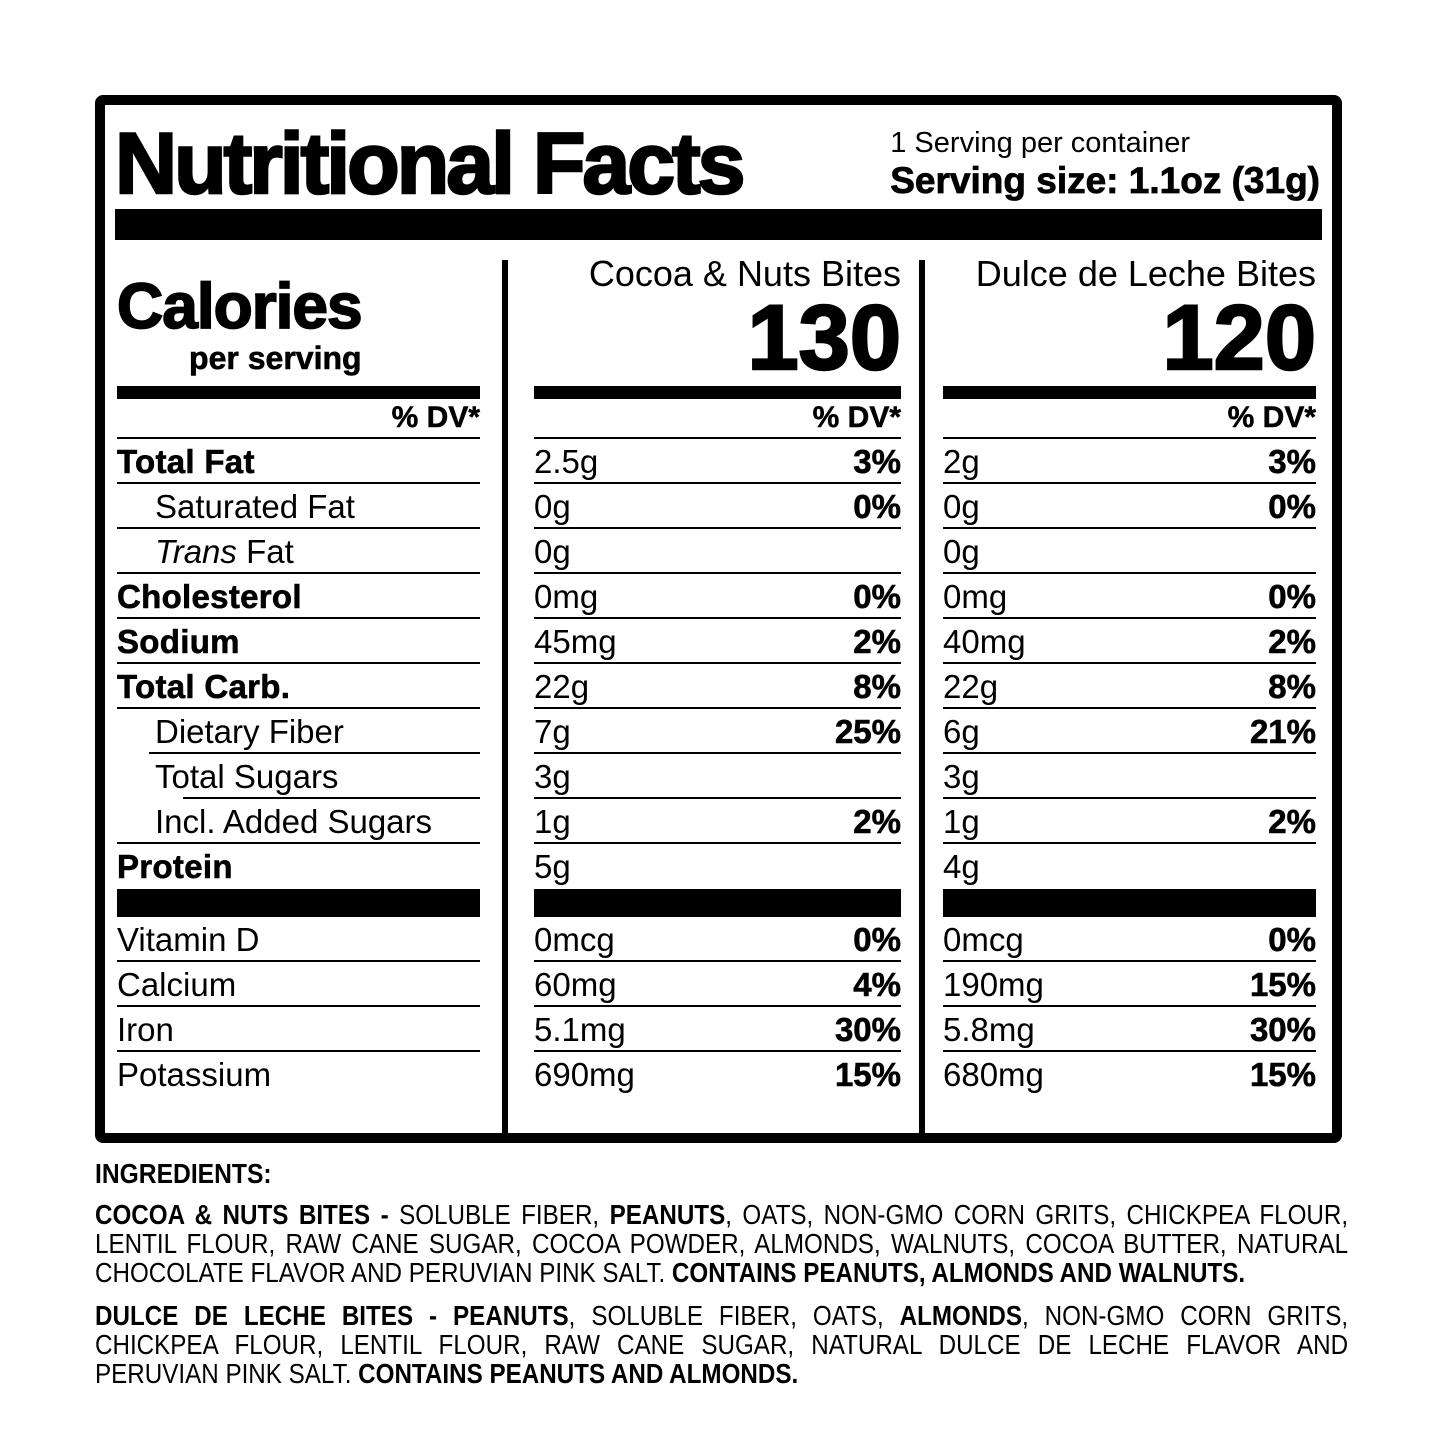 This screenshot has height=1445, width=1445. What do you see at coordinates (575, 984) in the screenshot?
I see `amount-value: 60mg` at bounding box center [575, 984].